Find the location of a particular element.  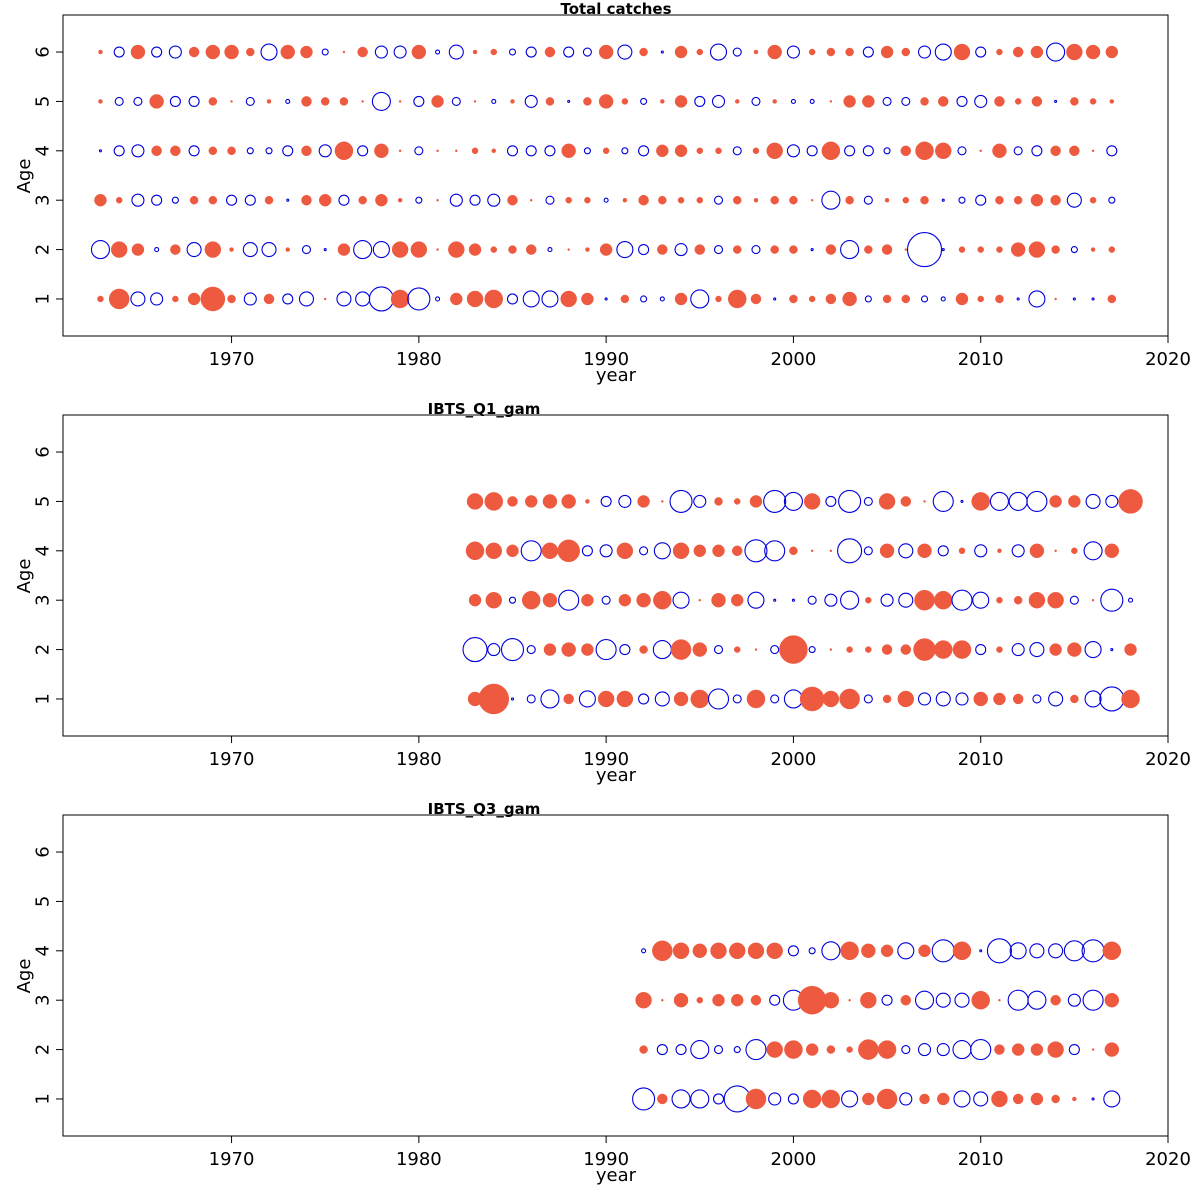

x-tick-label: 2010 is located at coordinates (981, 359).